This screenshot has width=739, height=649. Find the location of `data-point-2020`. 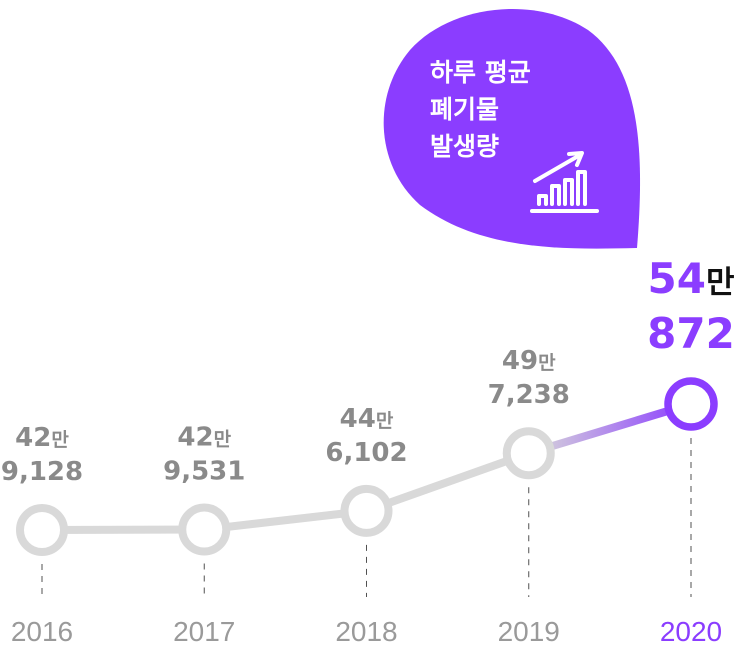

data-point-2020 is located at coordinates (691, 404).